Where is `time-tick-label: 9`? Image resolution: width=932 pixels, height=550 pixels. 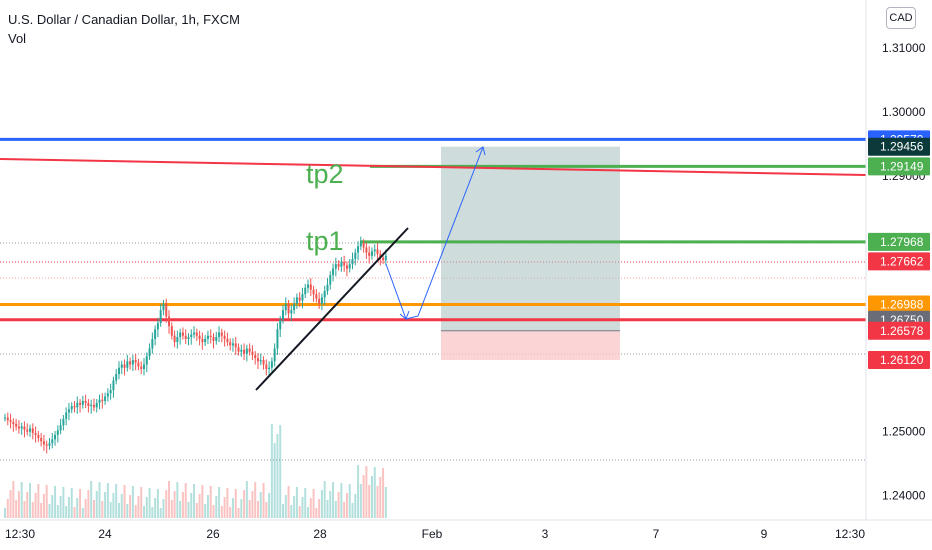 time-tick-label: 9 is located at coordinates (764, 534).